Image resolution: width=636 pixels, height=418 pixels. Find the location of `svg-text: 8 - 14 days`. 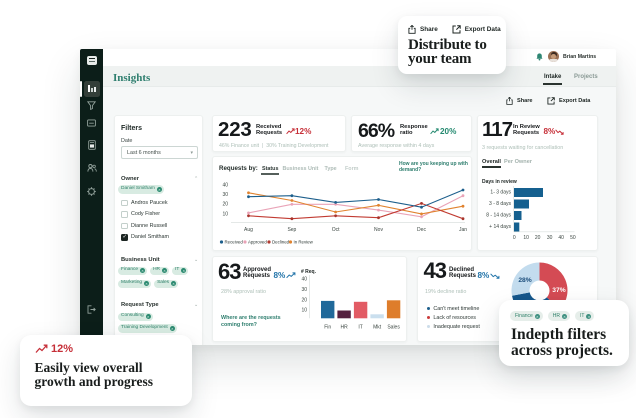

svg-text: 8 - 14 days is located at coordinates (498, 216).